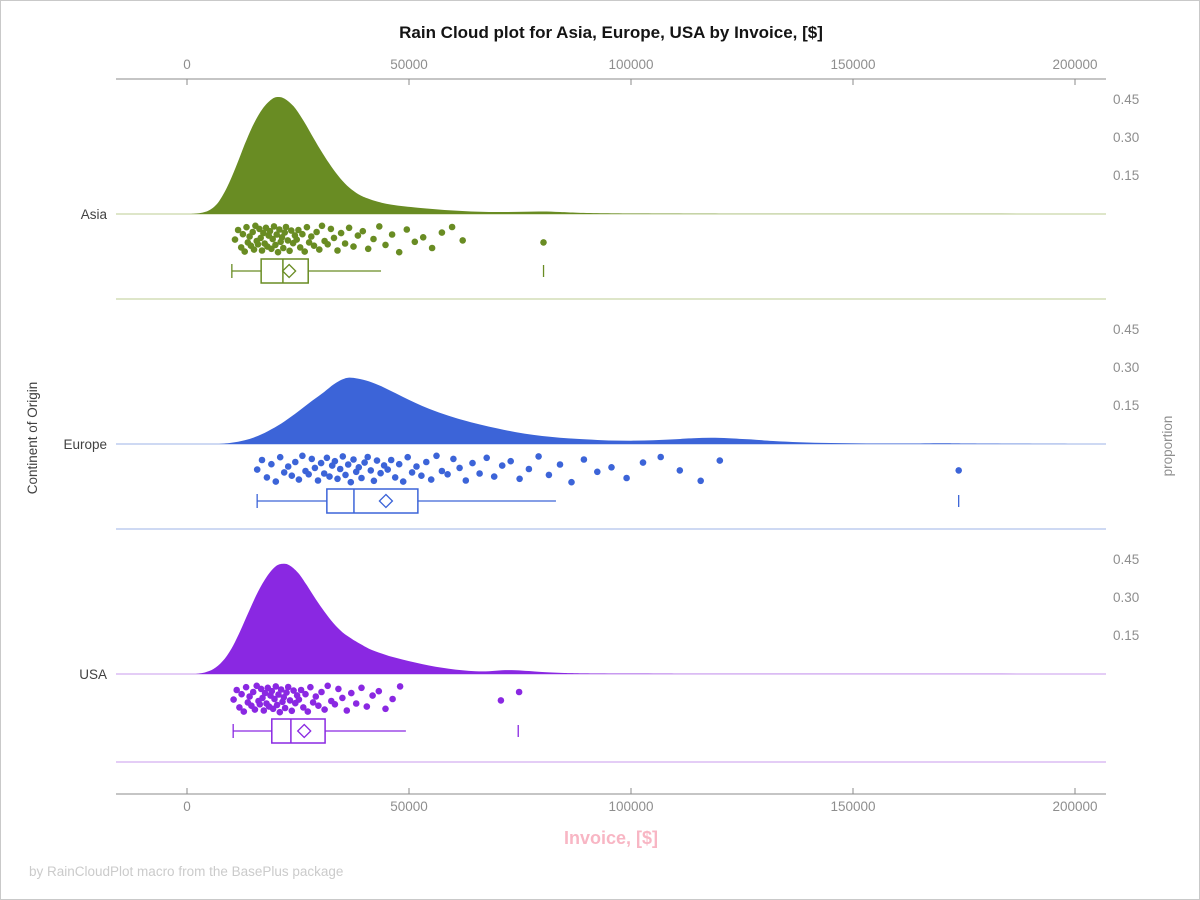 The height and width of the screenshot is (900, 1200). I want to click on bottom-x-axis-tick-label: 50000, so click(409, 806).